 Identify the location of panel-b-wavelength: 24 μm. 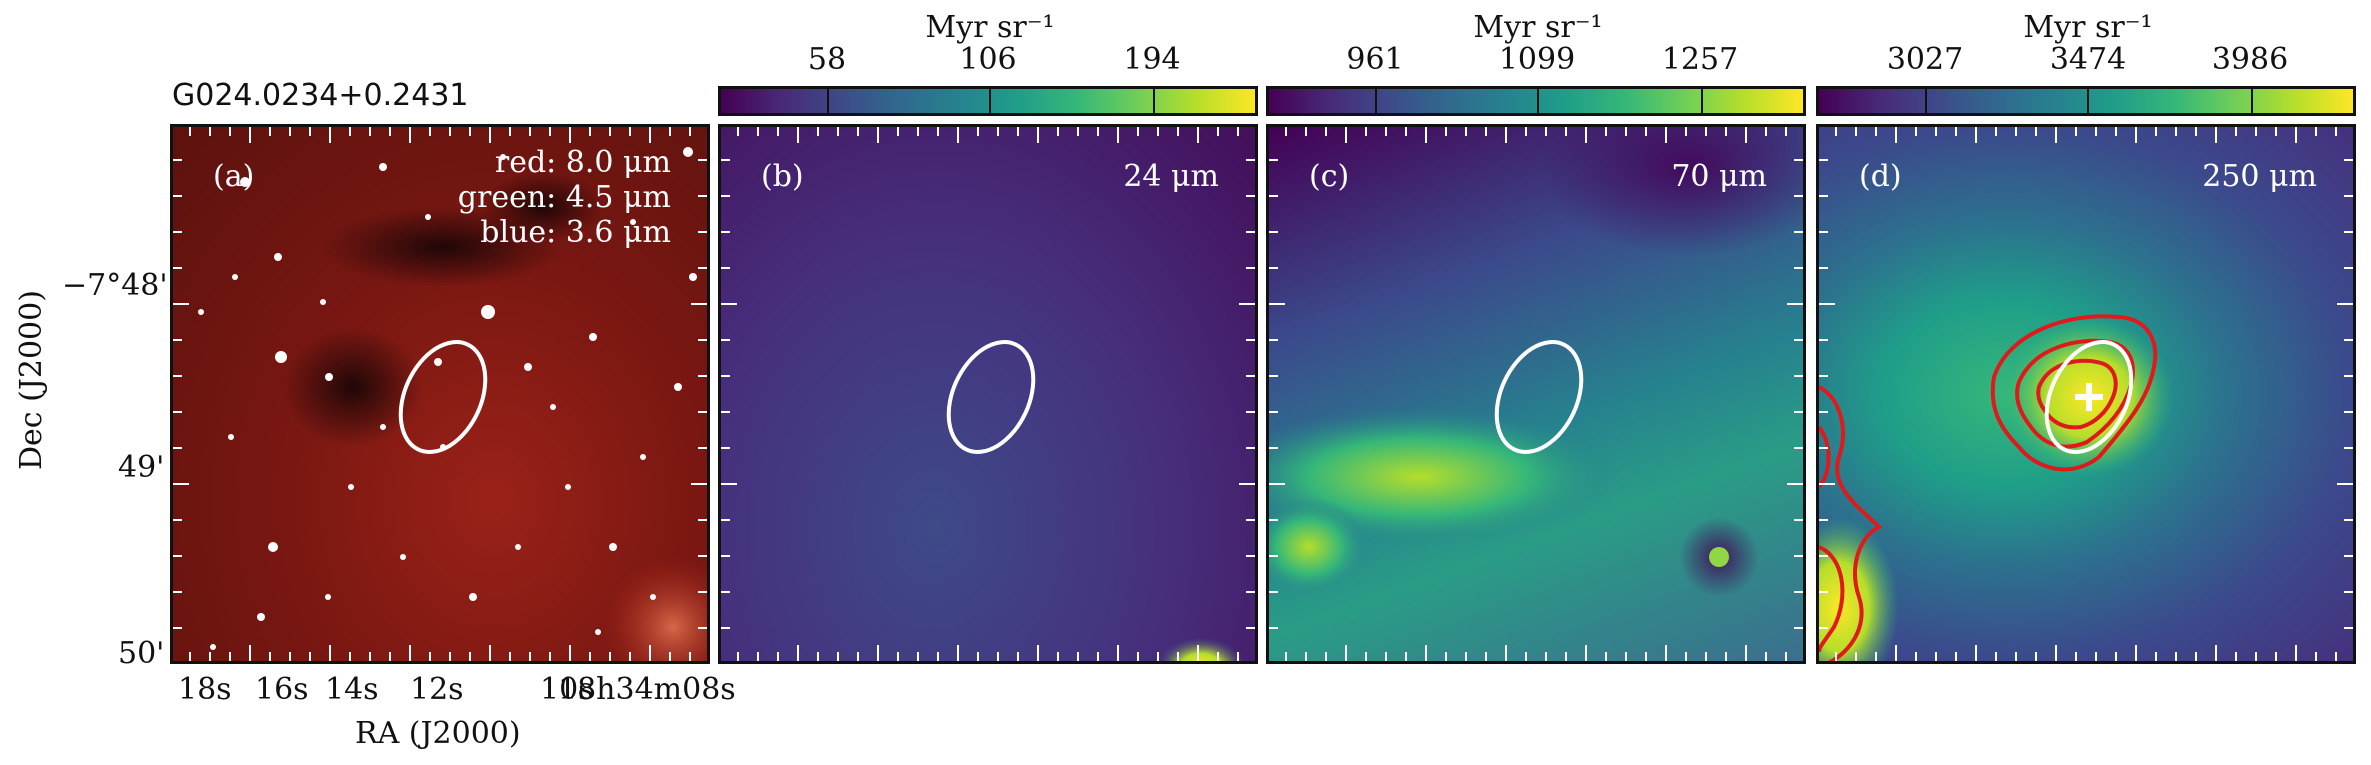
(1171, 176).